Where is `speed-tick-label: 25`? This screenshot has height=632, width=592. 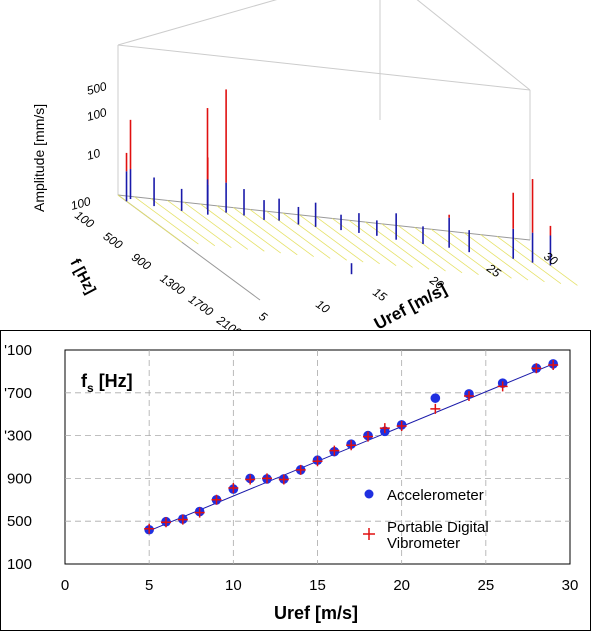 speed-tick-label: 25 is located at coordinates (493, 270).